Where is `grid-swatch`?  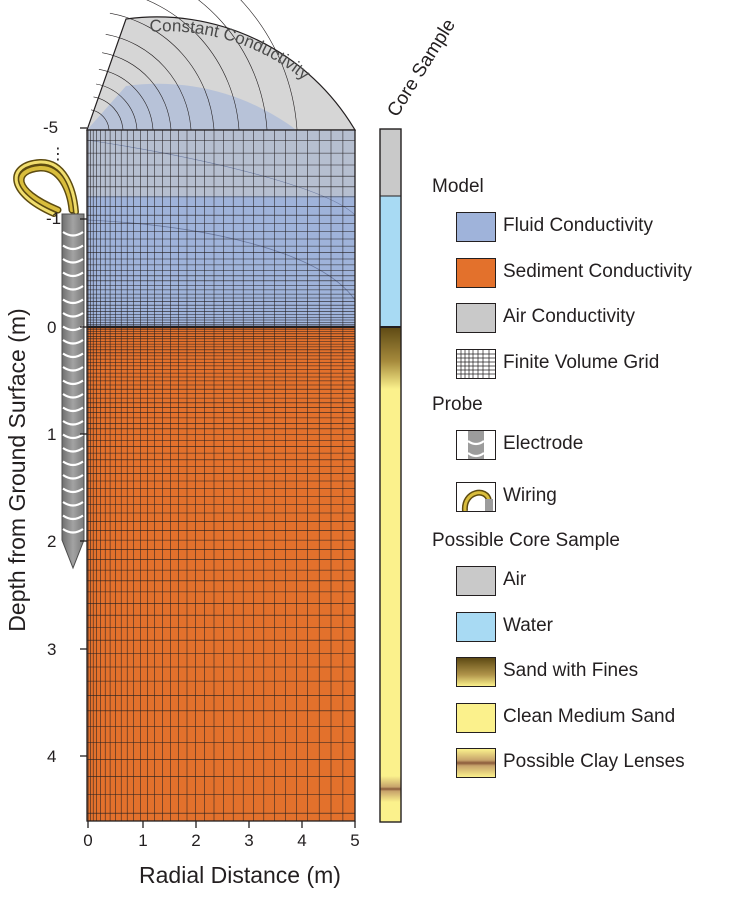 grid-swatch is located at coordinates (476, 363).